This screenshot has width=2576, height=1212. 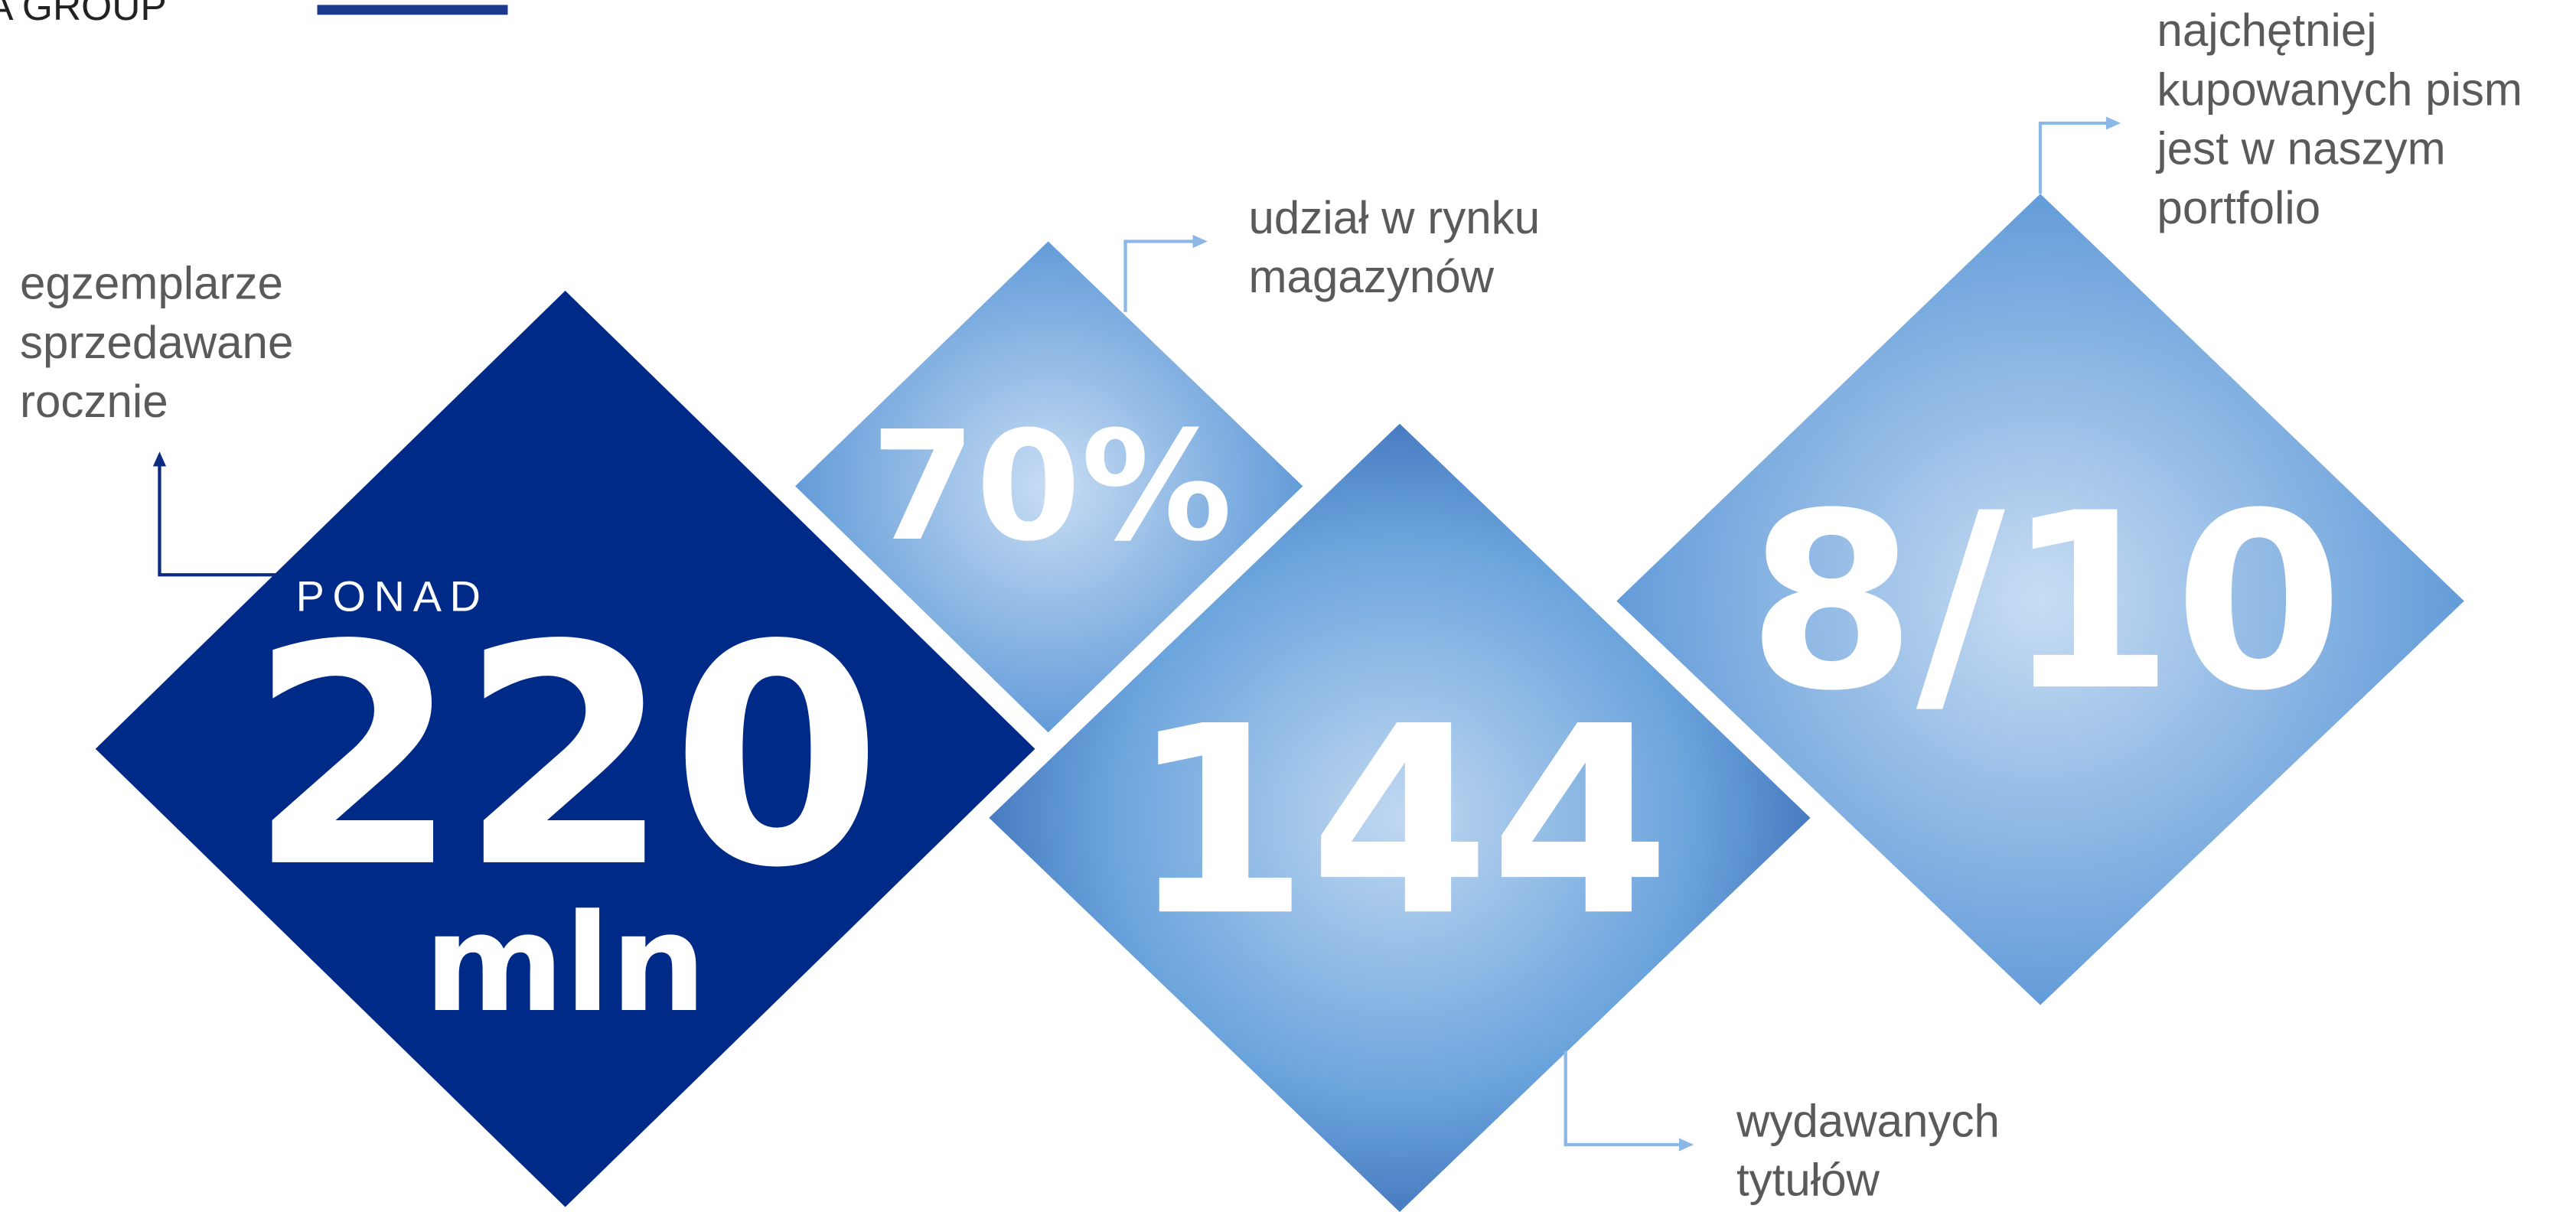 I want to click on stat-value: 220, so click(x=565, y=757).